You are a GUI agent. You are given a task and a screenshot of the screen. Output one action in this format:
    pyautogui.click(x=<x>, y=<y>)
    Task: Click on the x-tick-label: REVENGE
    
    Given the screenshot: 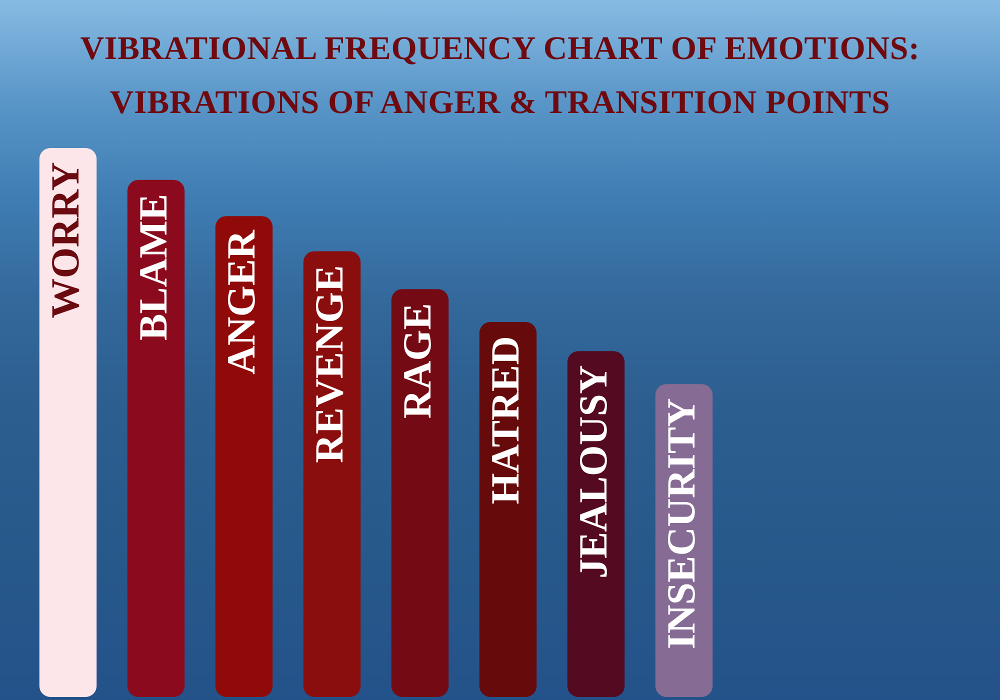 What is the action you would take?
    pyautogui.click(x=329, y=364)
    